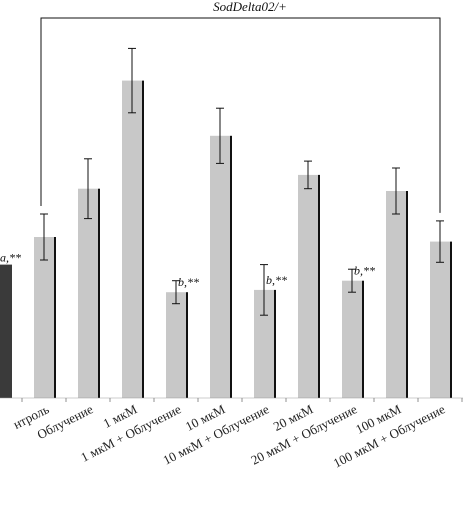 The width and height of the screenshot is (463, 510). I want to click on bar-annotation: a,**, so click(10, 258).